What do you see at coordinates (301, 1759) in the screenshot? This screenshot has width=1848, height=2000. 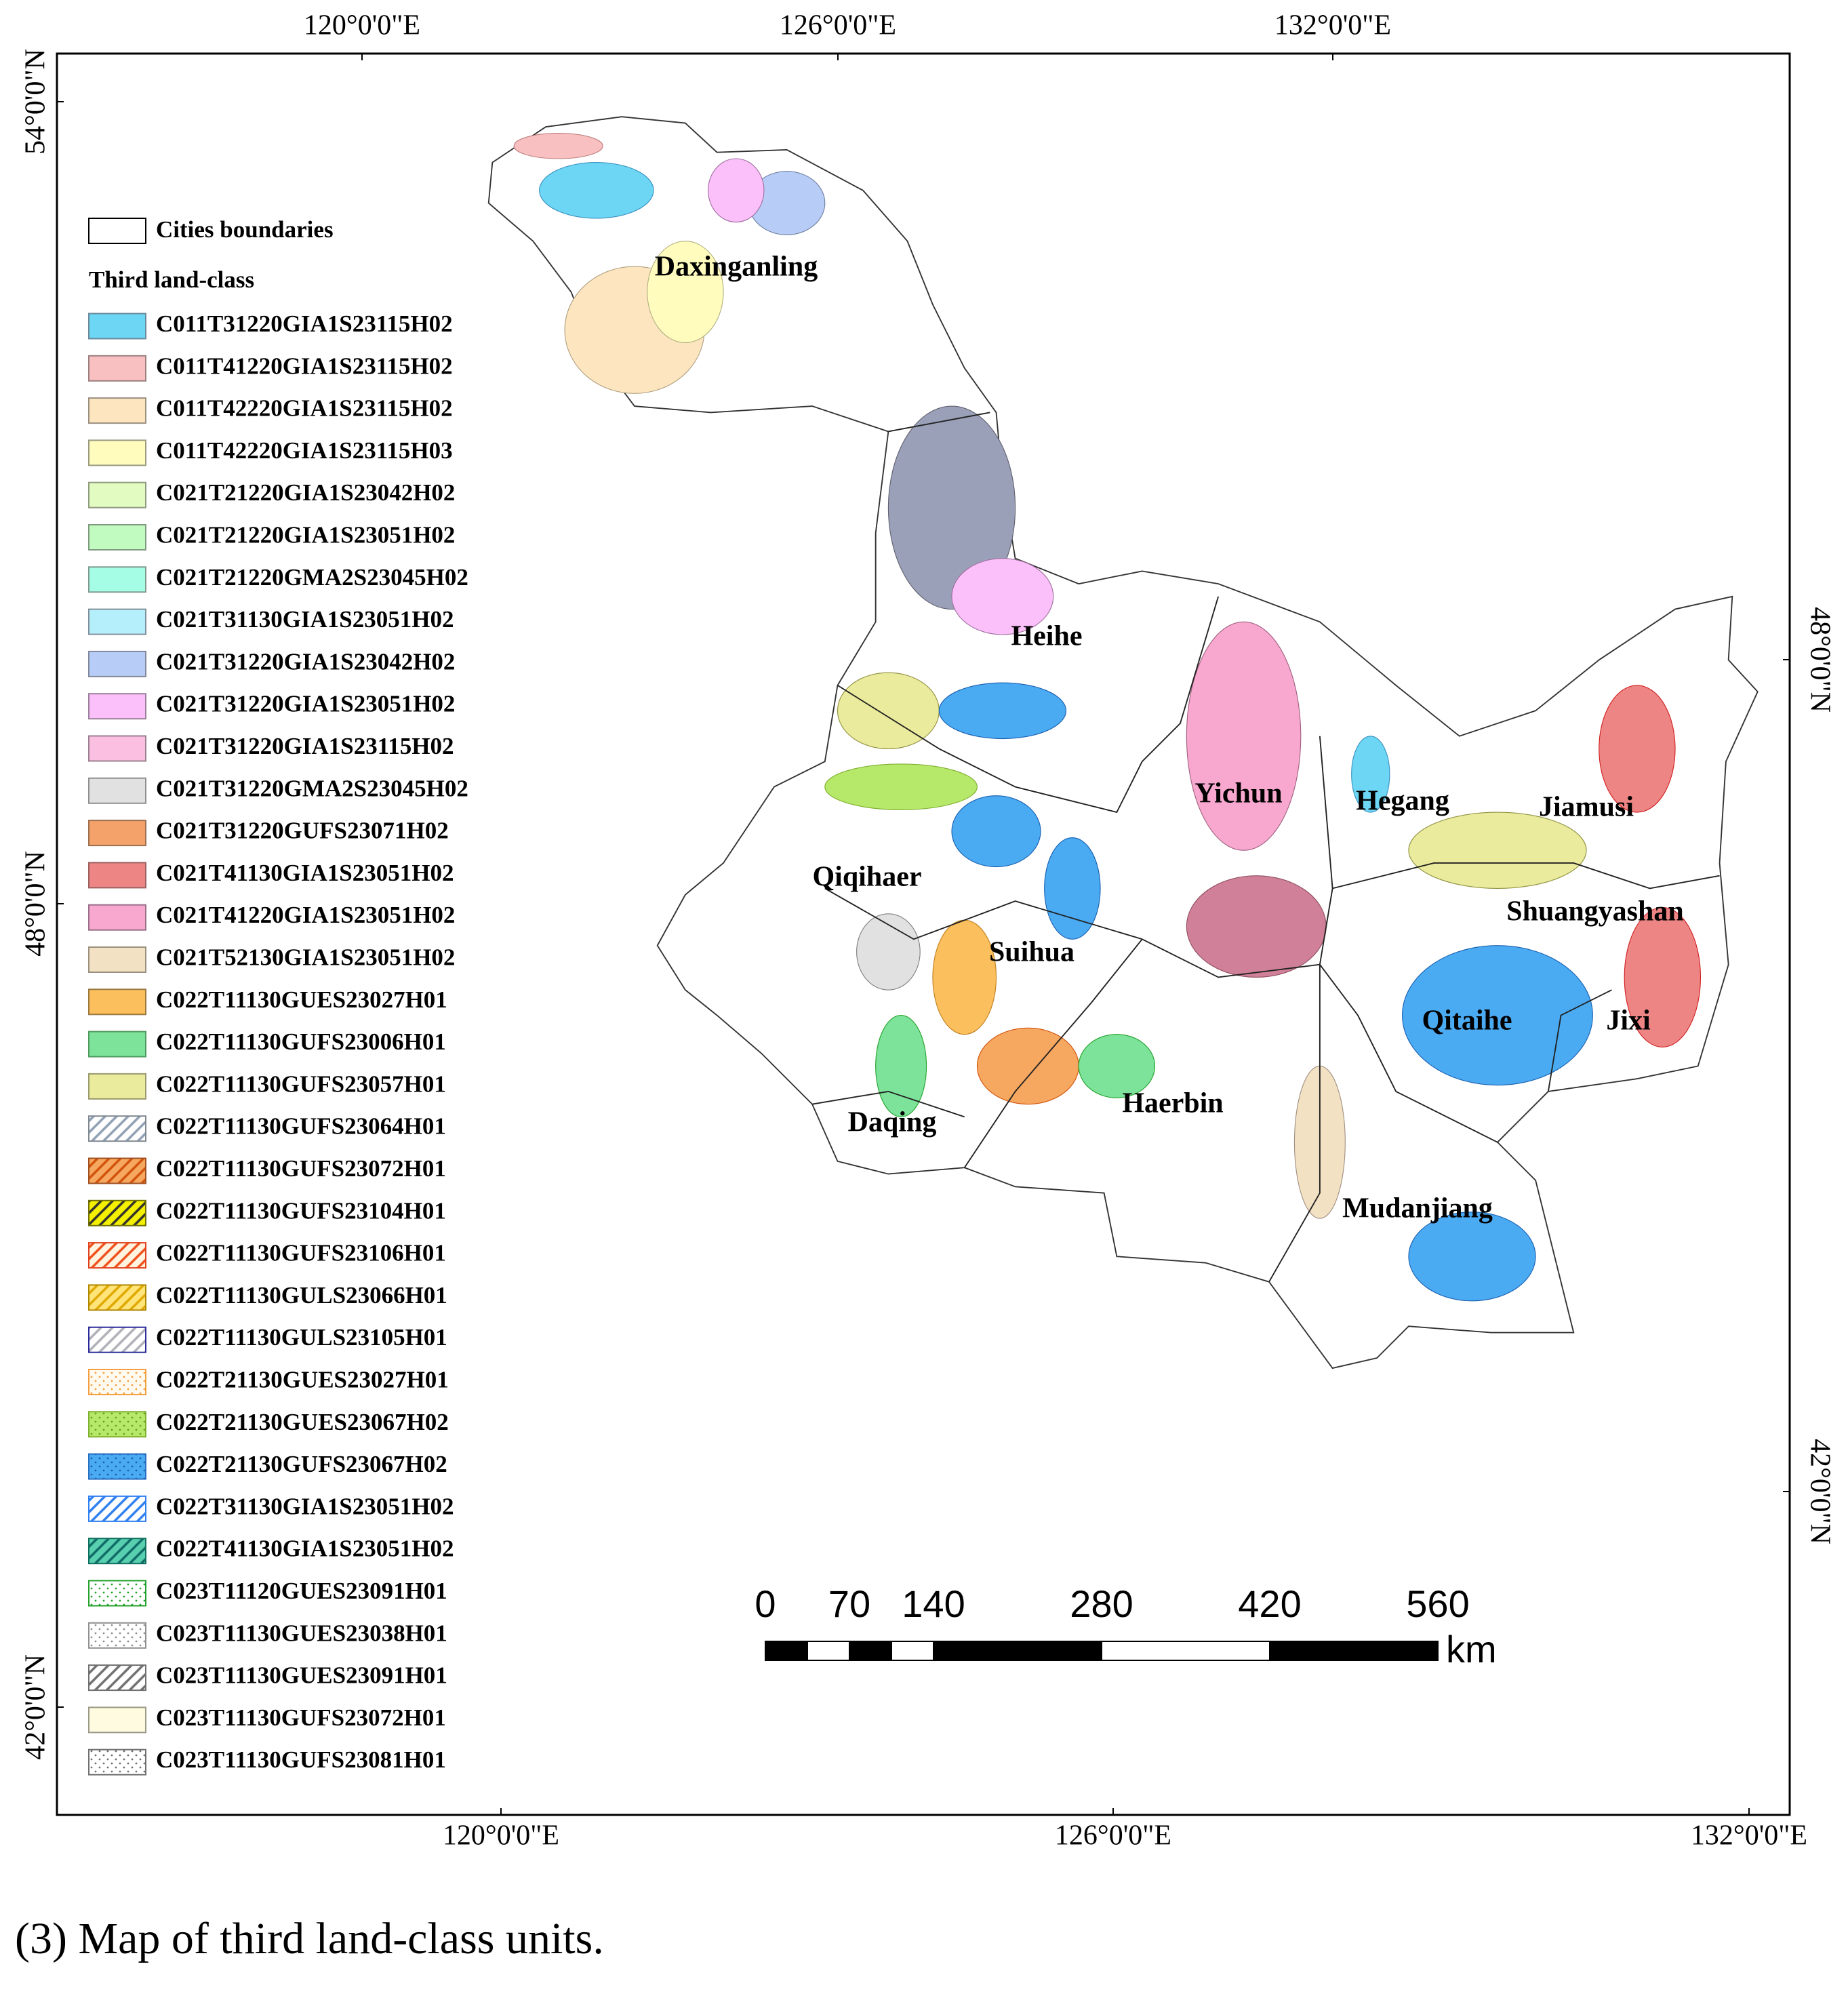 I see `legend-label: C023T11130GUFS23081H01` at bounding box center [301, 1759].